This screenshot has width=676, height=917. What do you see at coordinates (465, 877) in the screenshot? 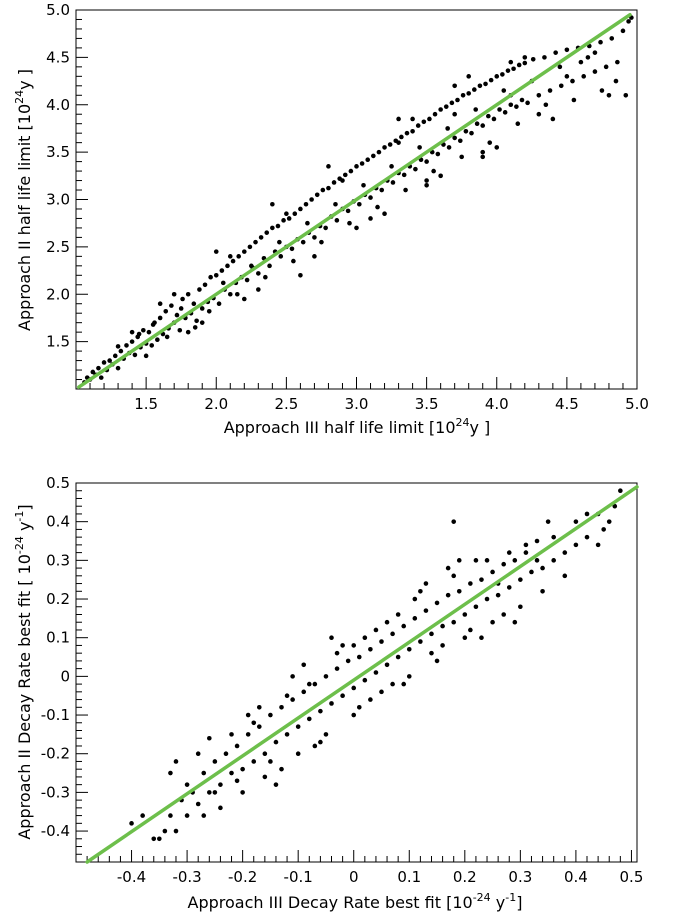
I see `x-tick-label: 0.2` at bounding box center [465, 877].